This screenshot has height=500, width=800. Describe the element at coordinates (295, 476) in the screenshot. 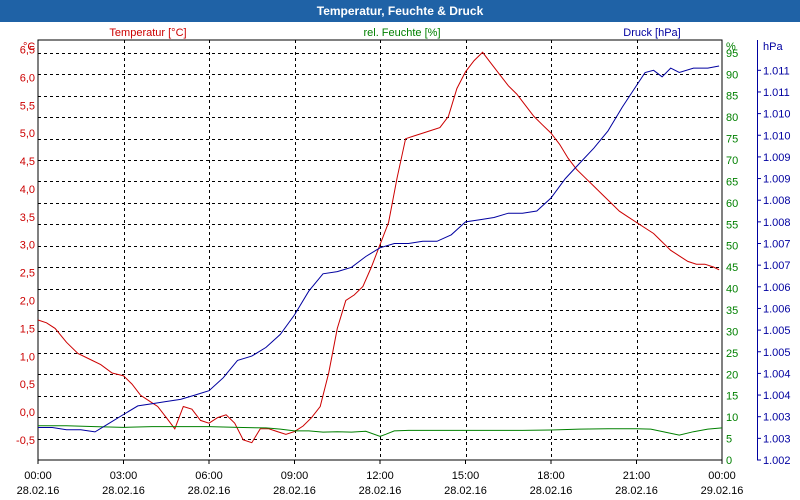

I see `x-tick-time: 09:00` at that location.